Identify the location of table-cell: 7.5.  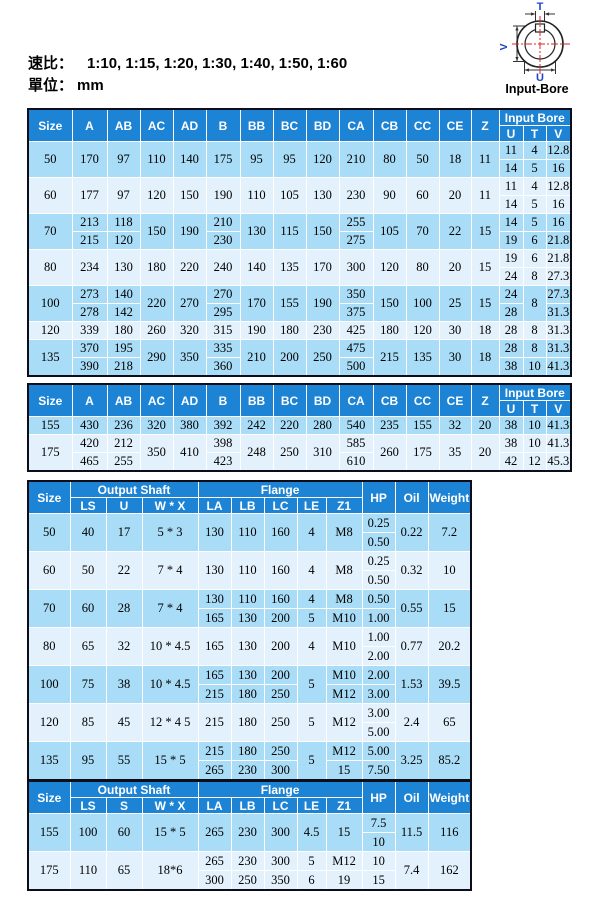
(378, 823).